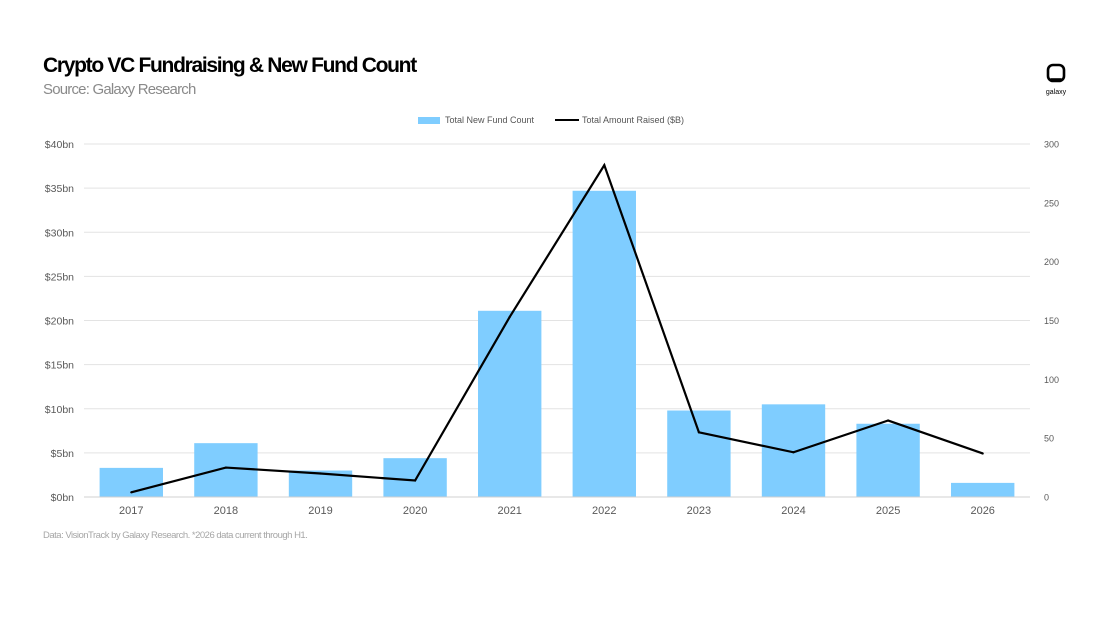 Image resolution: width=1100 pixels, height=619 pixels. What do you see at coordinates (699, 511) in the screenshot?
I see `x-tick-label: 2023` at bounding box center [699, 511].